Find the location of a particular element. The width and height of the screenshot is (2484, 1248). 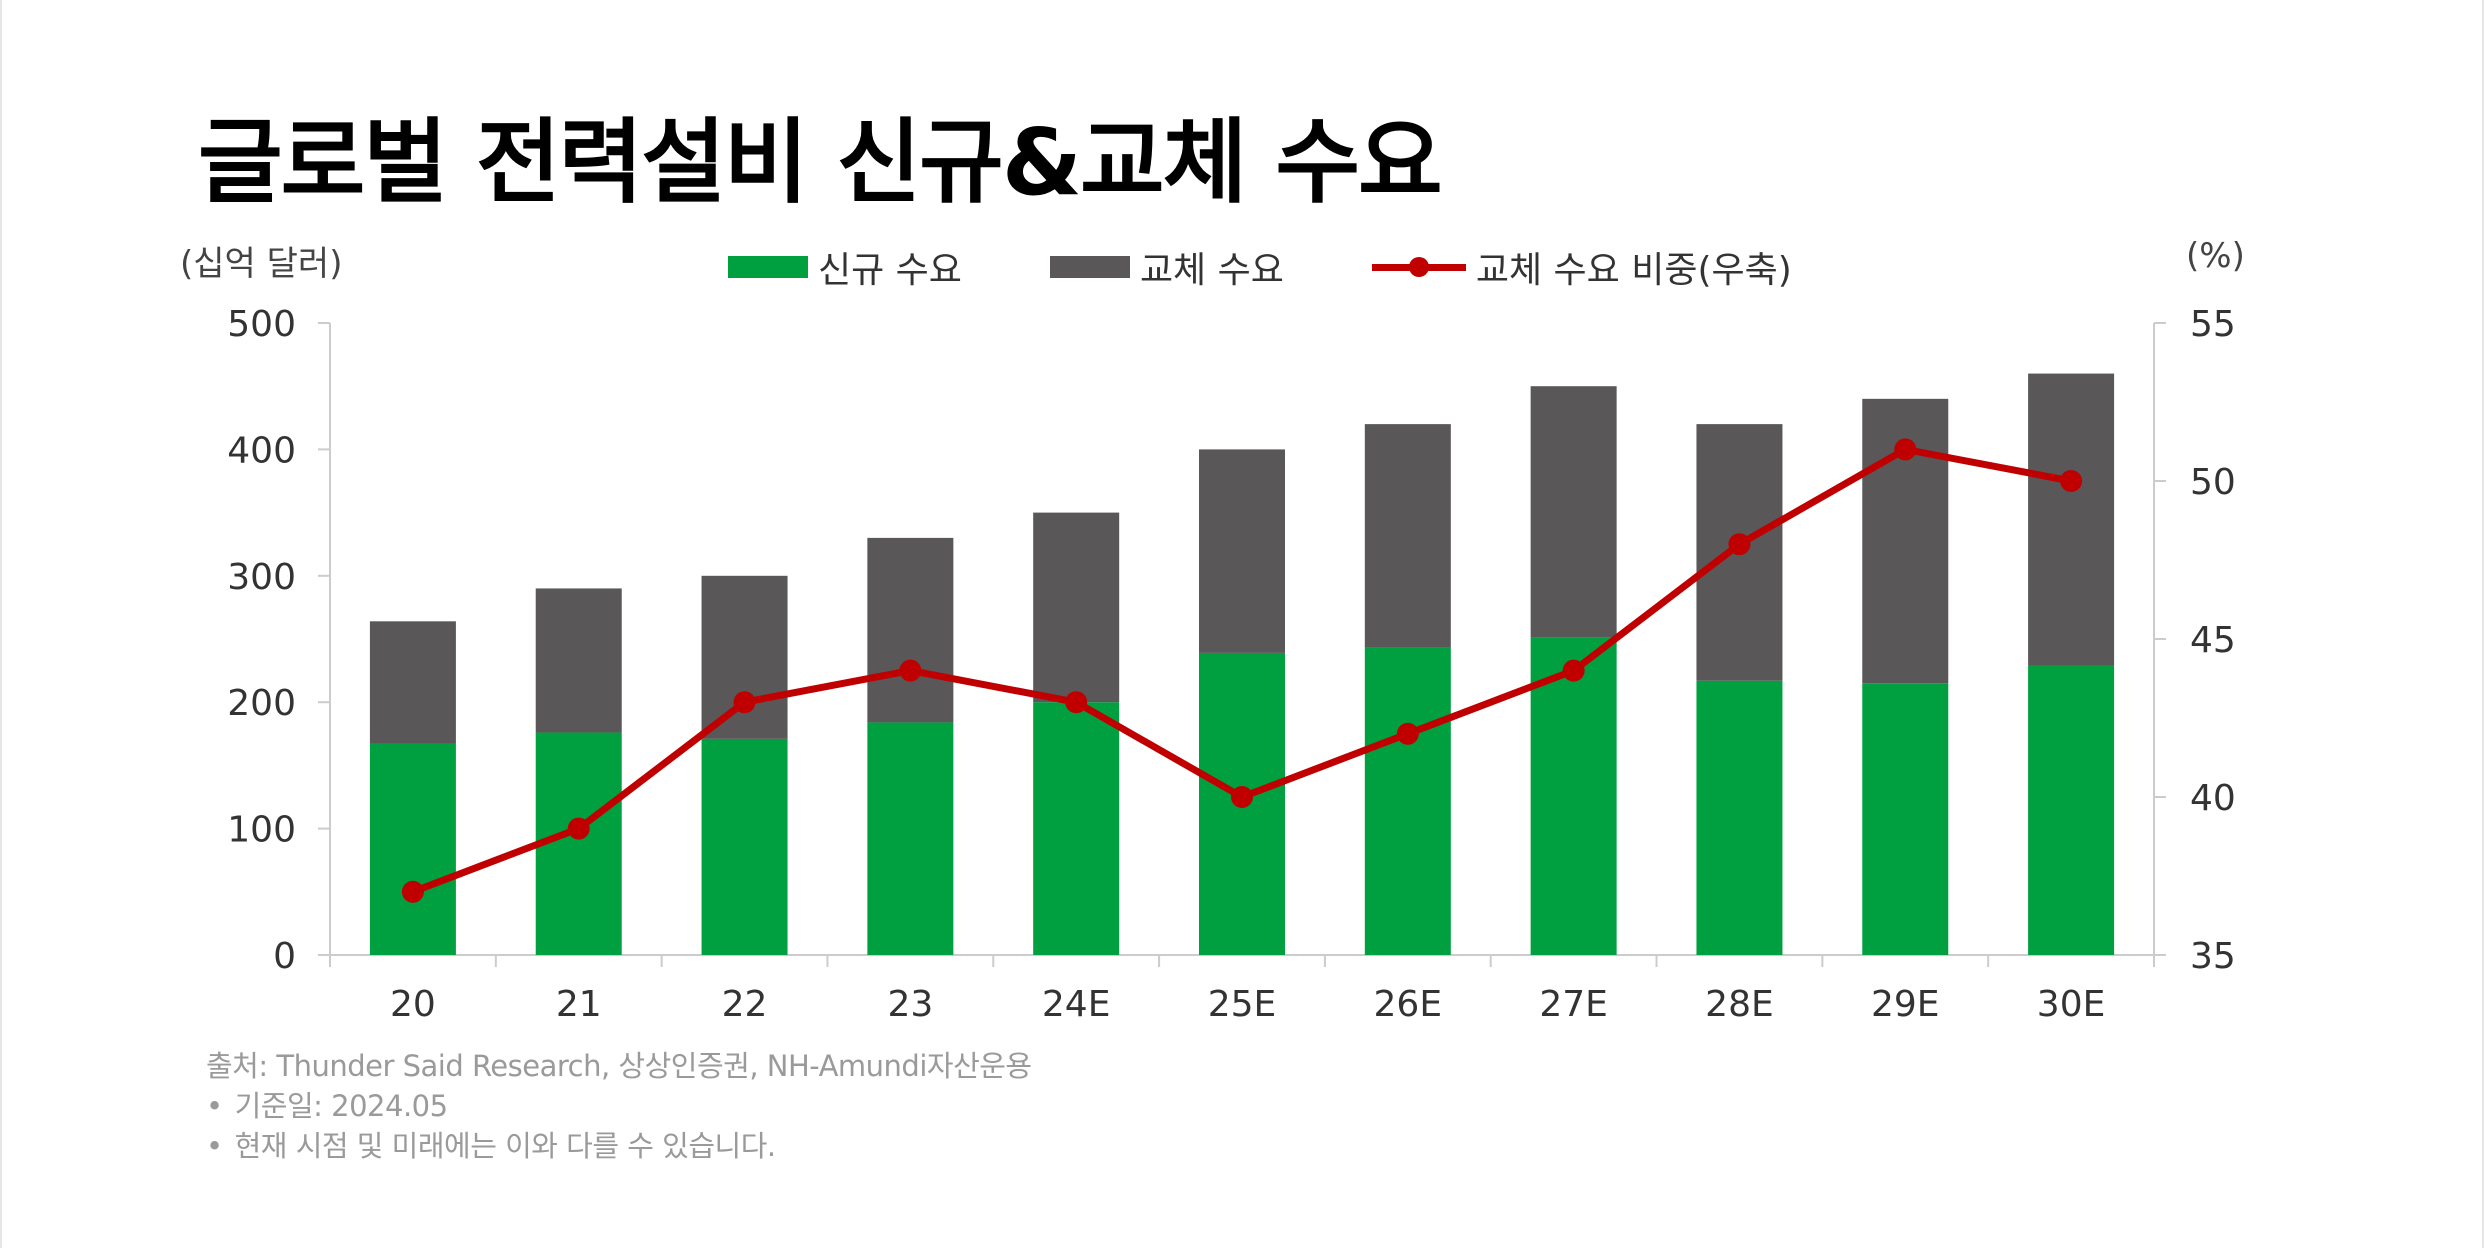

legend-item-replace: 교체 수요 is located at coordinates (1166, 267).